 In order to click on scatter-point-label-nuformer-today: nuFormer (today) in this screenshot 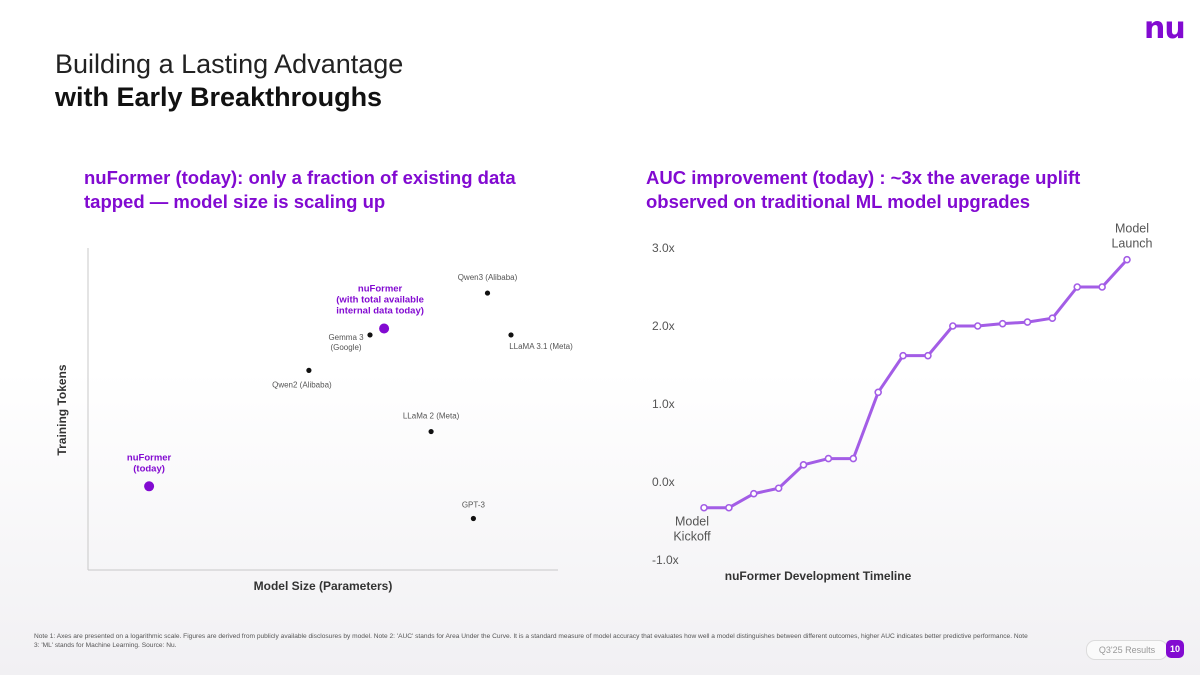, I will do `click(149, 463)`.